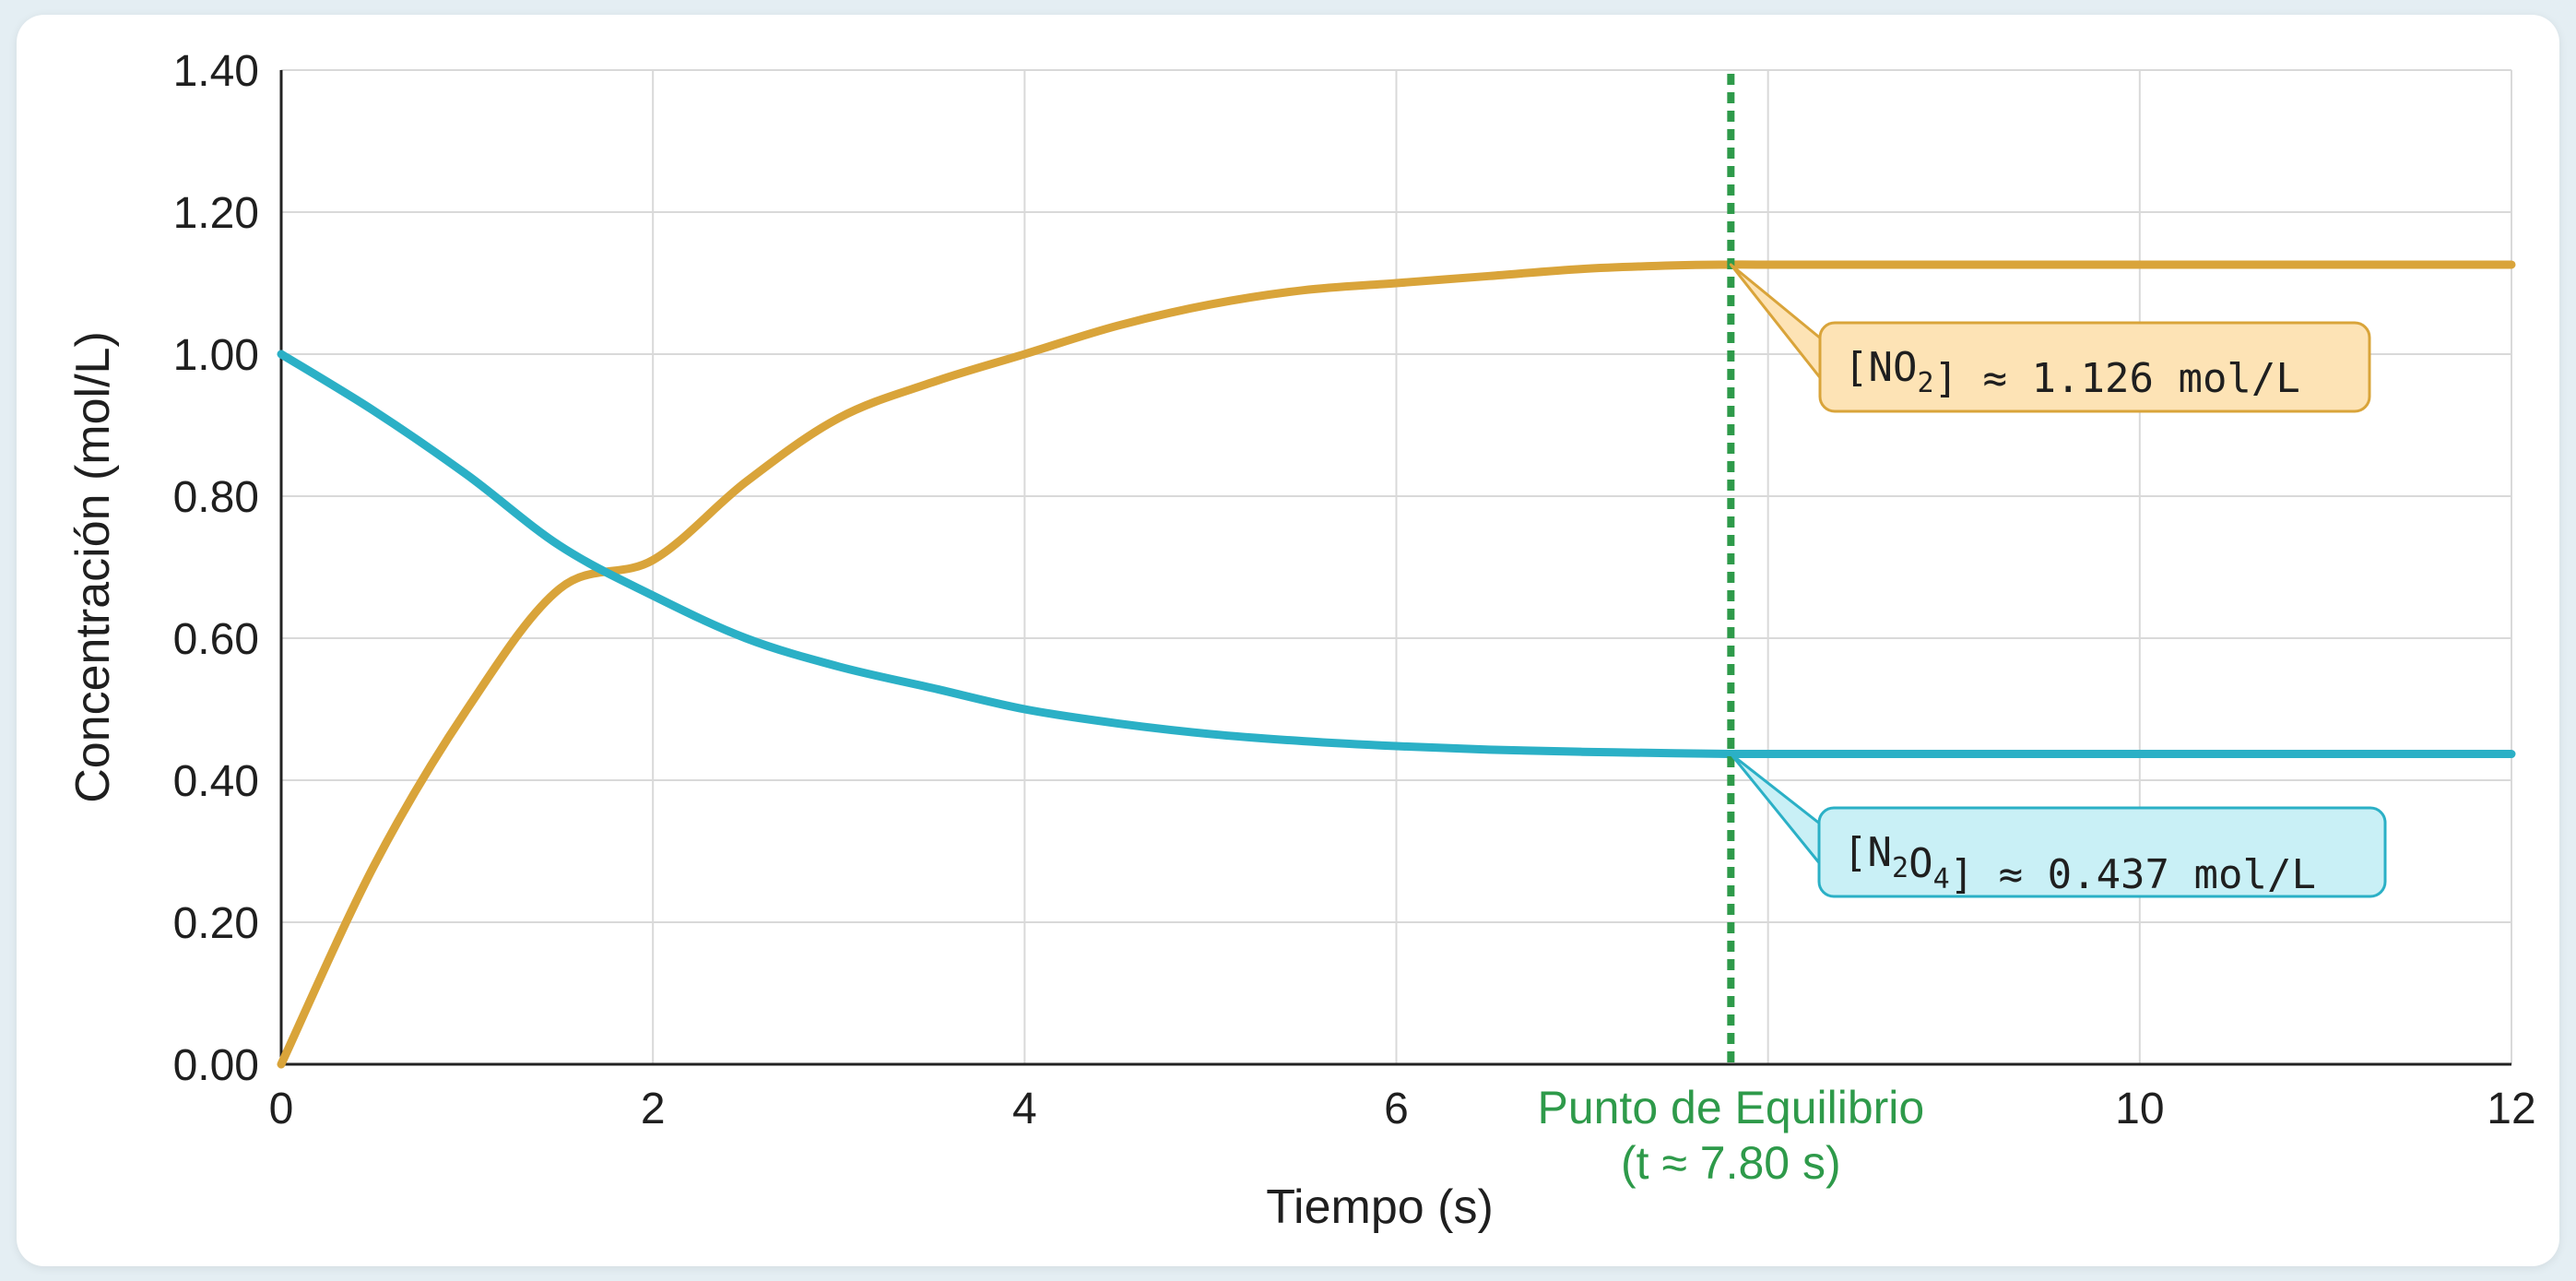 This screenshot has height=1281, width=2576. I want to click on y-tick-label: 0.80, so click(216, 498).